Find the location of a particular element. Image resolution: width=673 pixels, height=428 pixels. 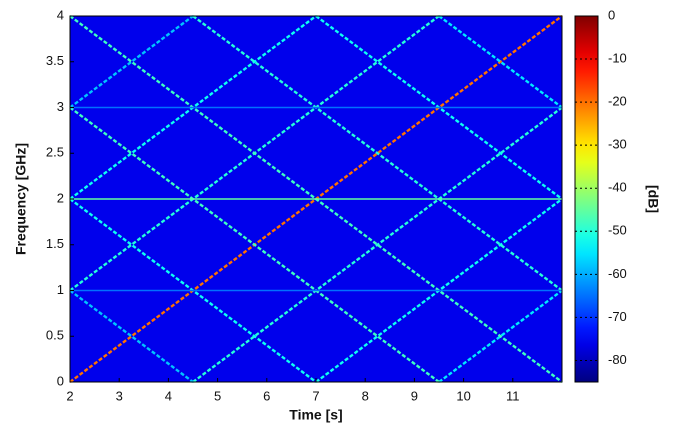

x-tick-label: 11 is located at coordinates (513, 395).